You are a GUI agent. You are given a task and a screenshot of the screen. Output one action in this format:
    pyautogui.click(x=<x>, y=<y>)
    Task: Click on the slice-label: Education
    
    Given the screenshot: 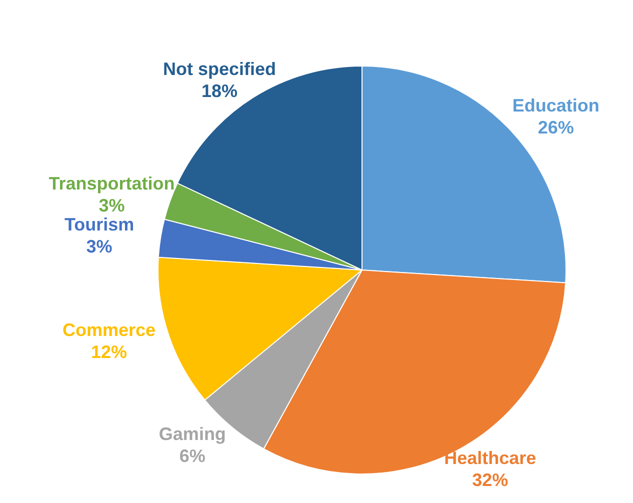 What is the action you would take?
    pyautogui.click(x=556, y=105)
    